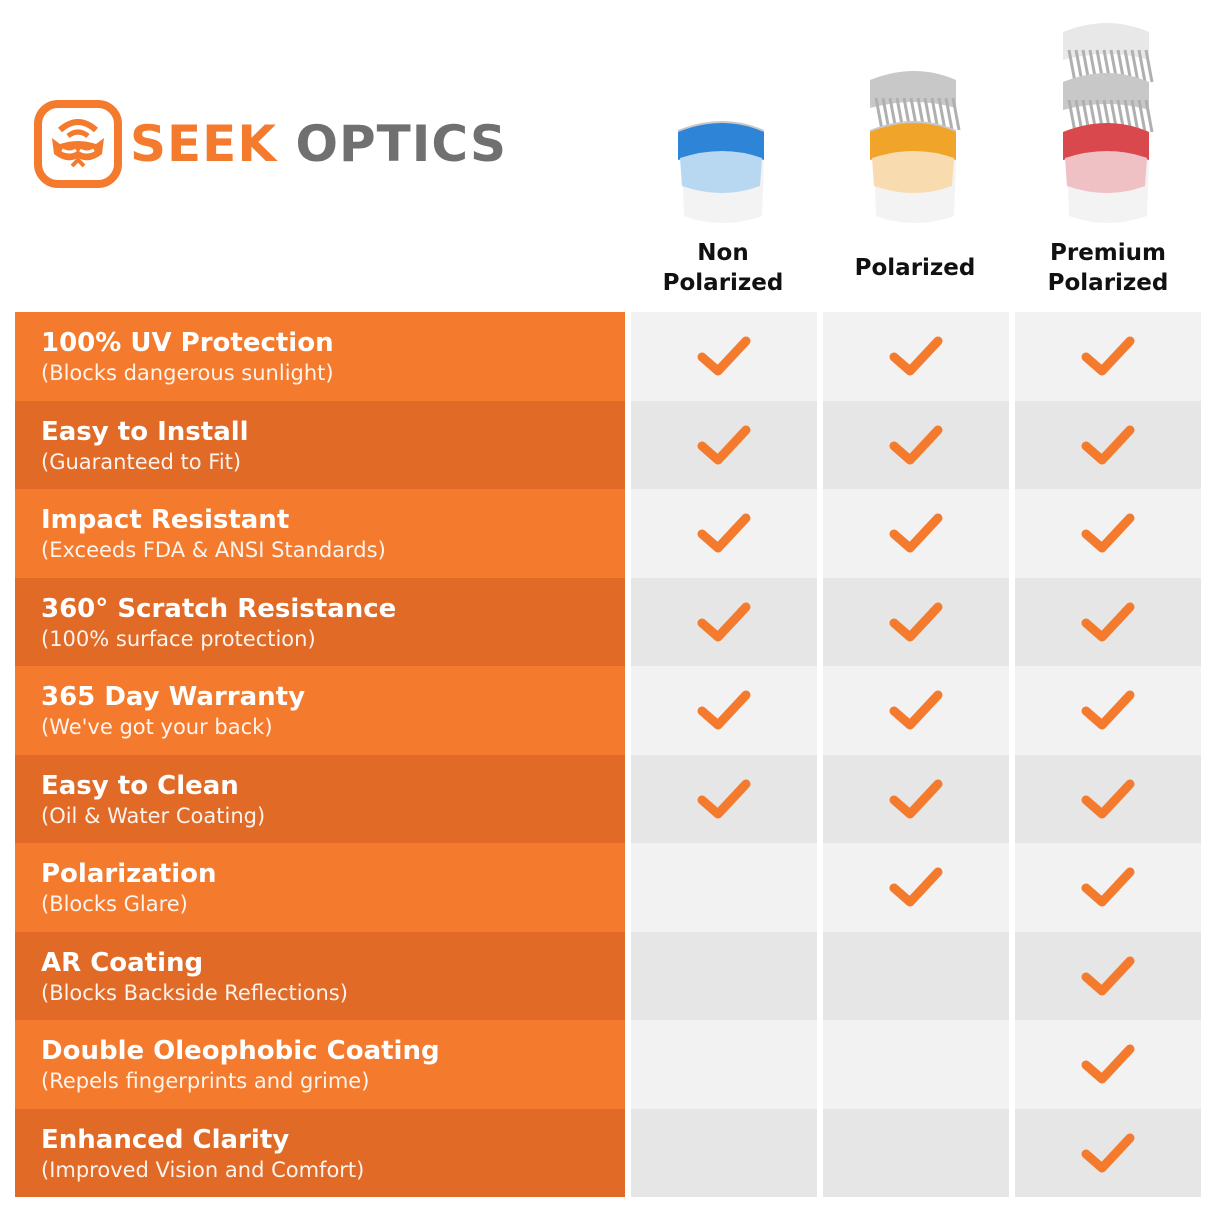 The width and height of the screenshot is (1214, 1214). What do you see at coordinates (401, 144) in the screenshot?
I see `brand-name-optics: OPTICS` at bounding box center [401, 144].